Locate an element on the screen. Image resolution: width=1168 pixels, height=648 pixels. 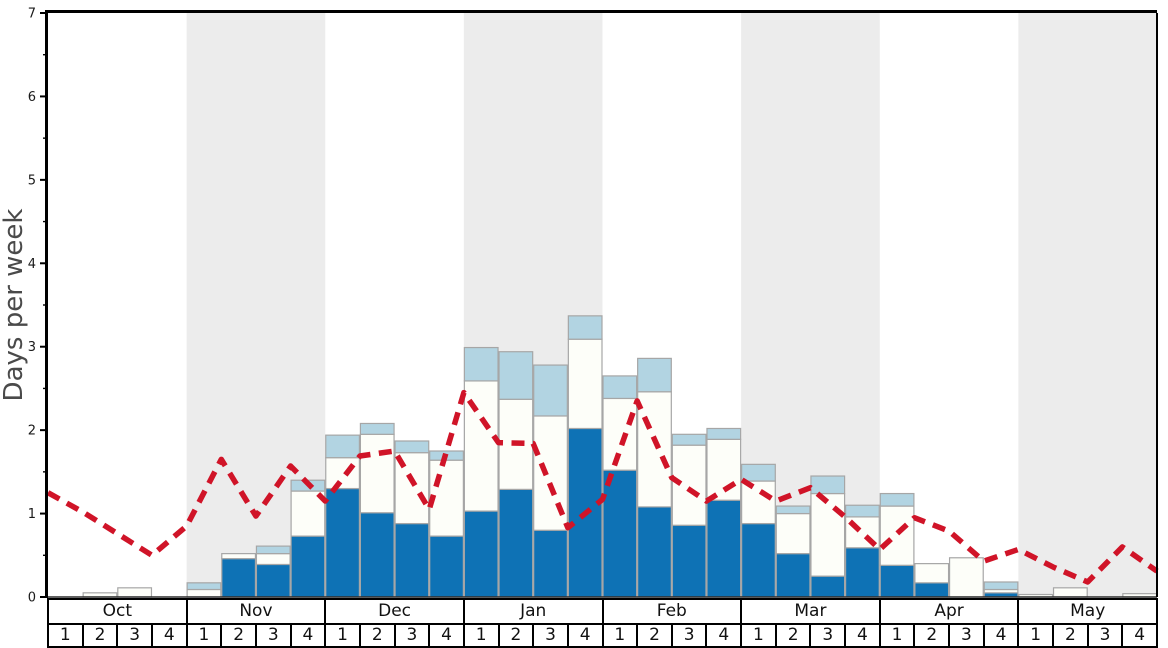
y-tick-label: 3 is located at coordinates (32, 347).